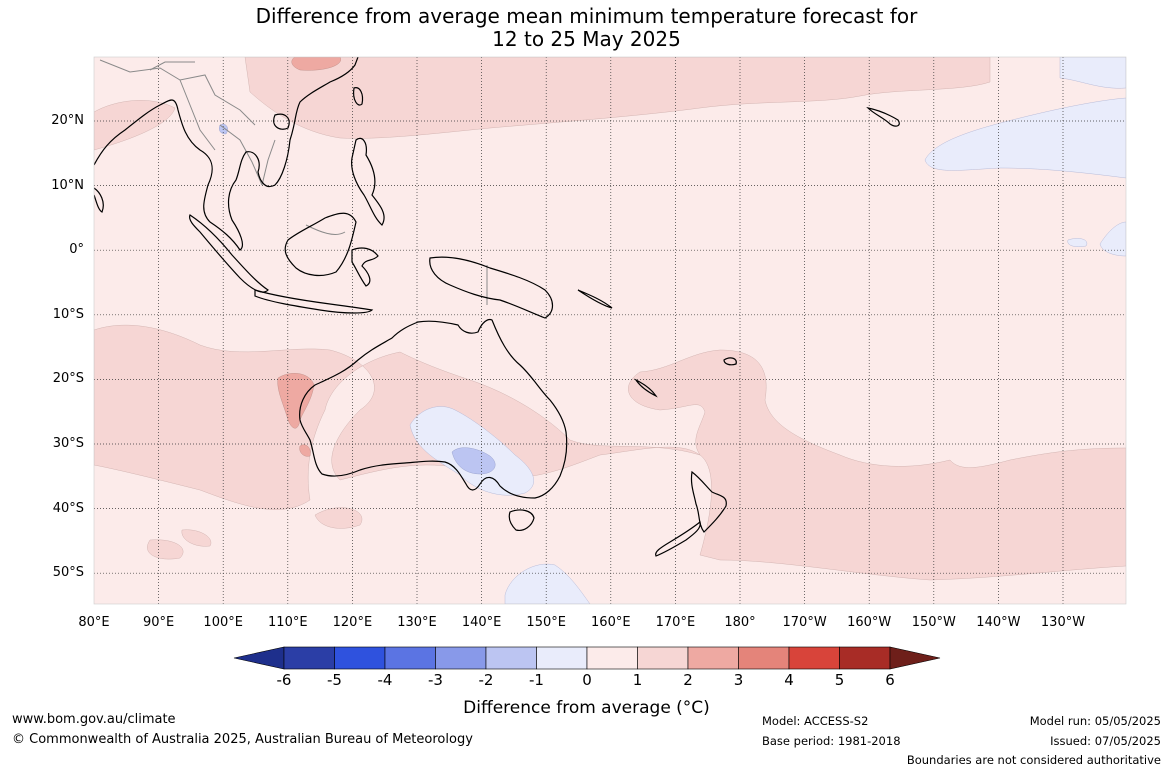 The height and width of the screenshot is (770, 1173). What do you see at coordinates (226, 154) in the screenshot?
I see `asia-mainland-coast` at bounding box center [226, 154].